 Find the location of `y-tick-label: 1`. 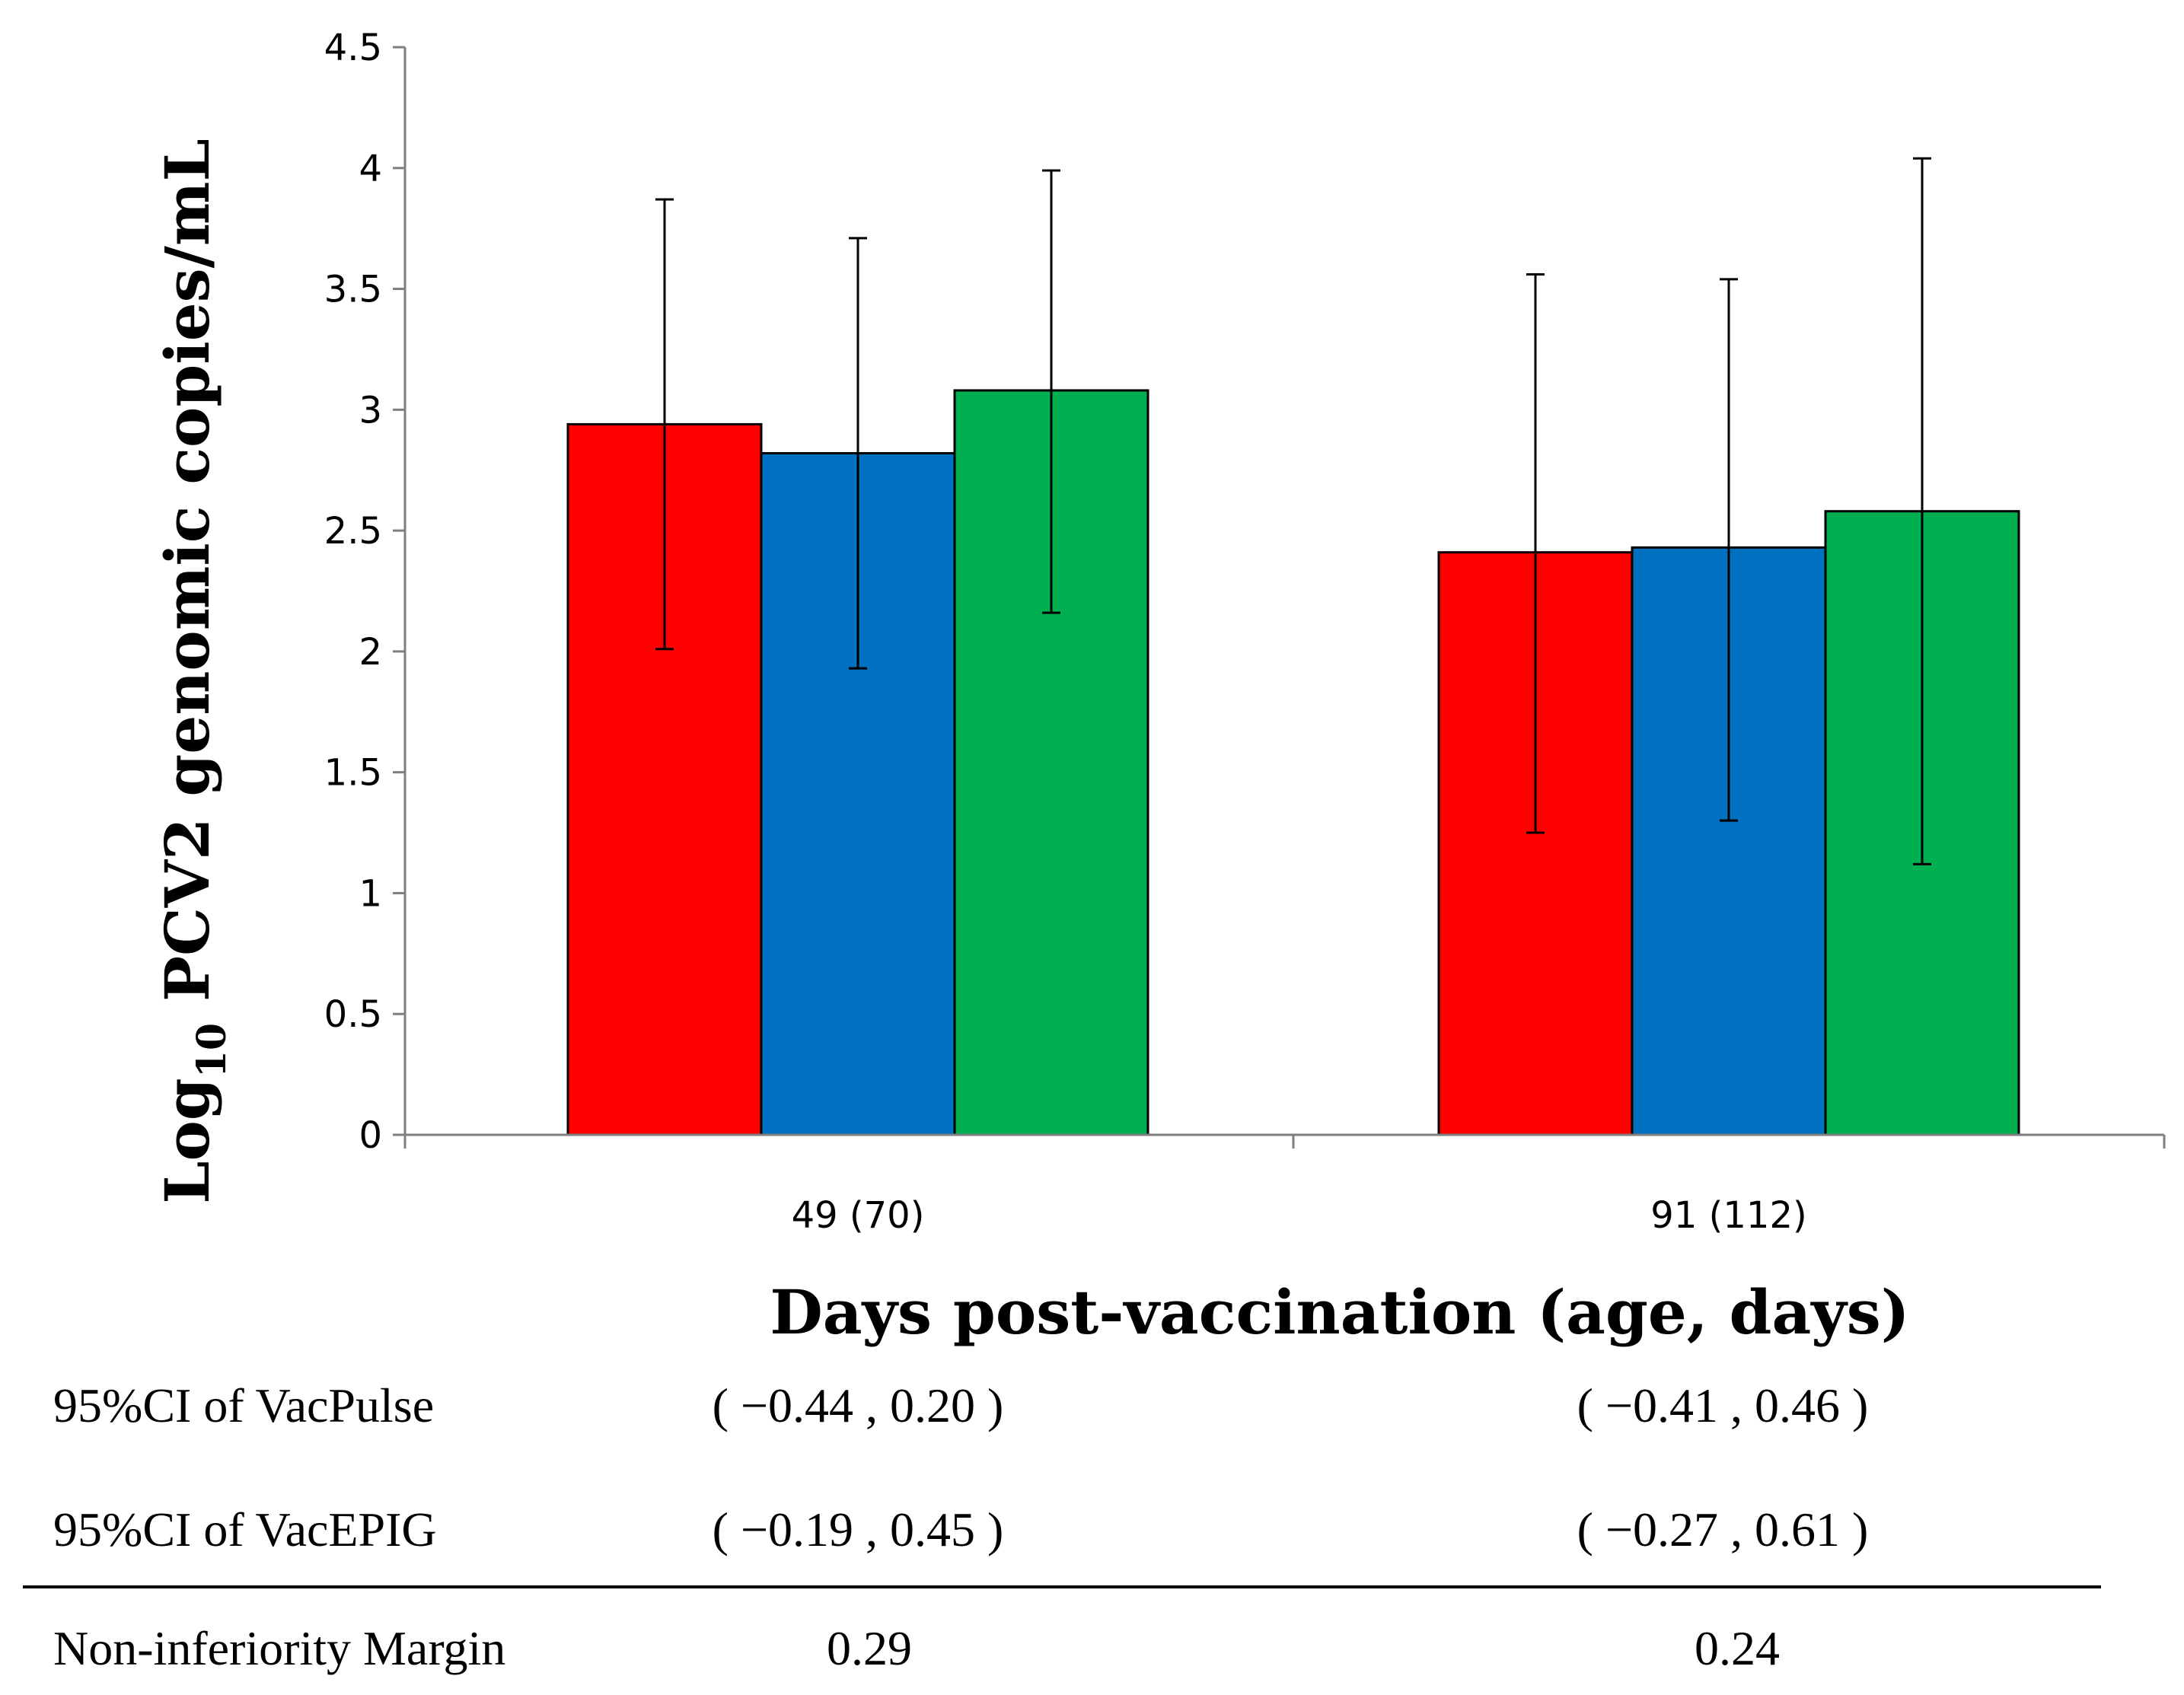

y-tick-label: 1 is located at coordinates (370, 893).